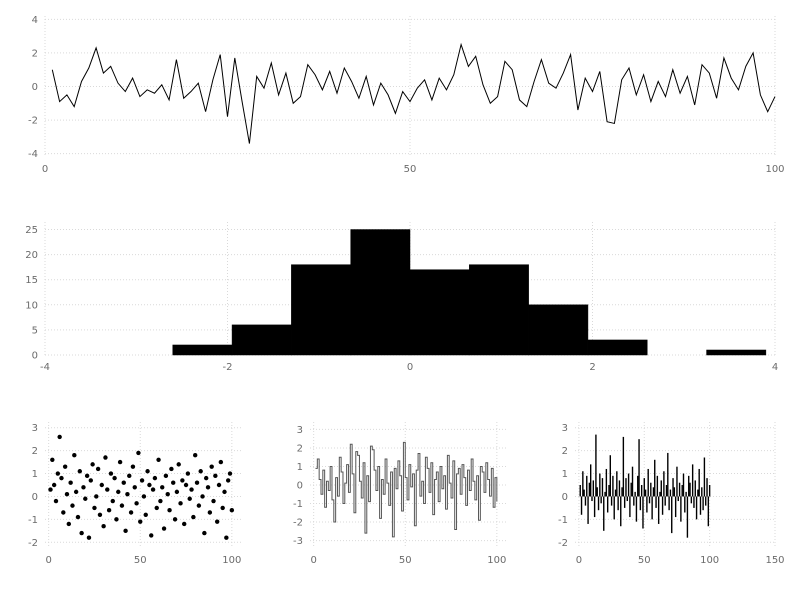 The height and width of the screenshot is (600, 800). What do you see at coordinates (592, 367) in the screenshot?
I see `x-tick-label: 2` at bounding box center [592, 367].